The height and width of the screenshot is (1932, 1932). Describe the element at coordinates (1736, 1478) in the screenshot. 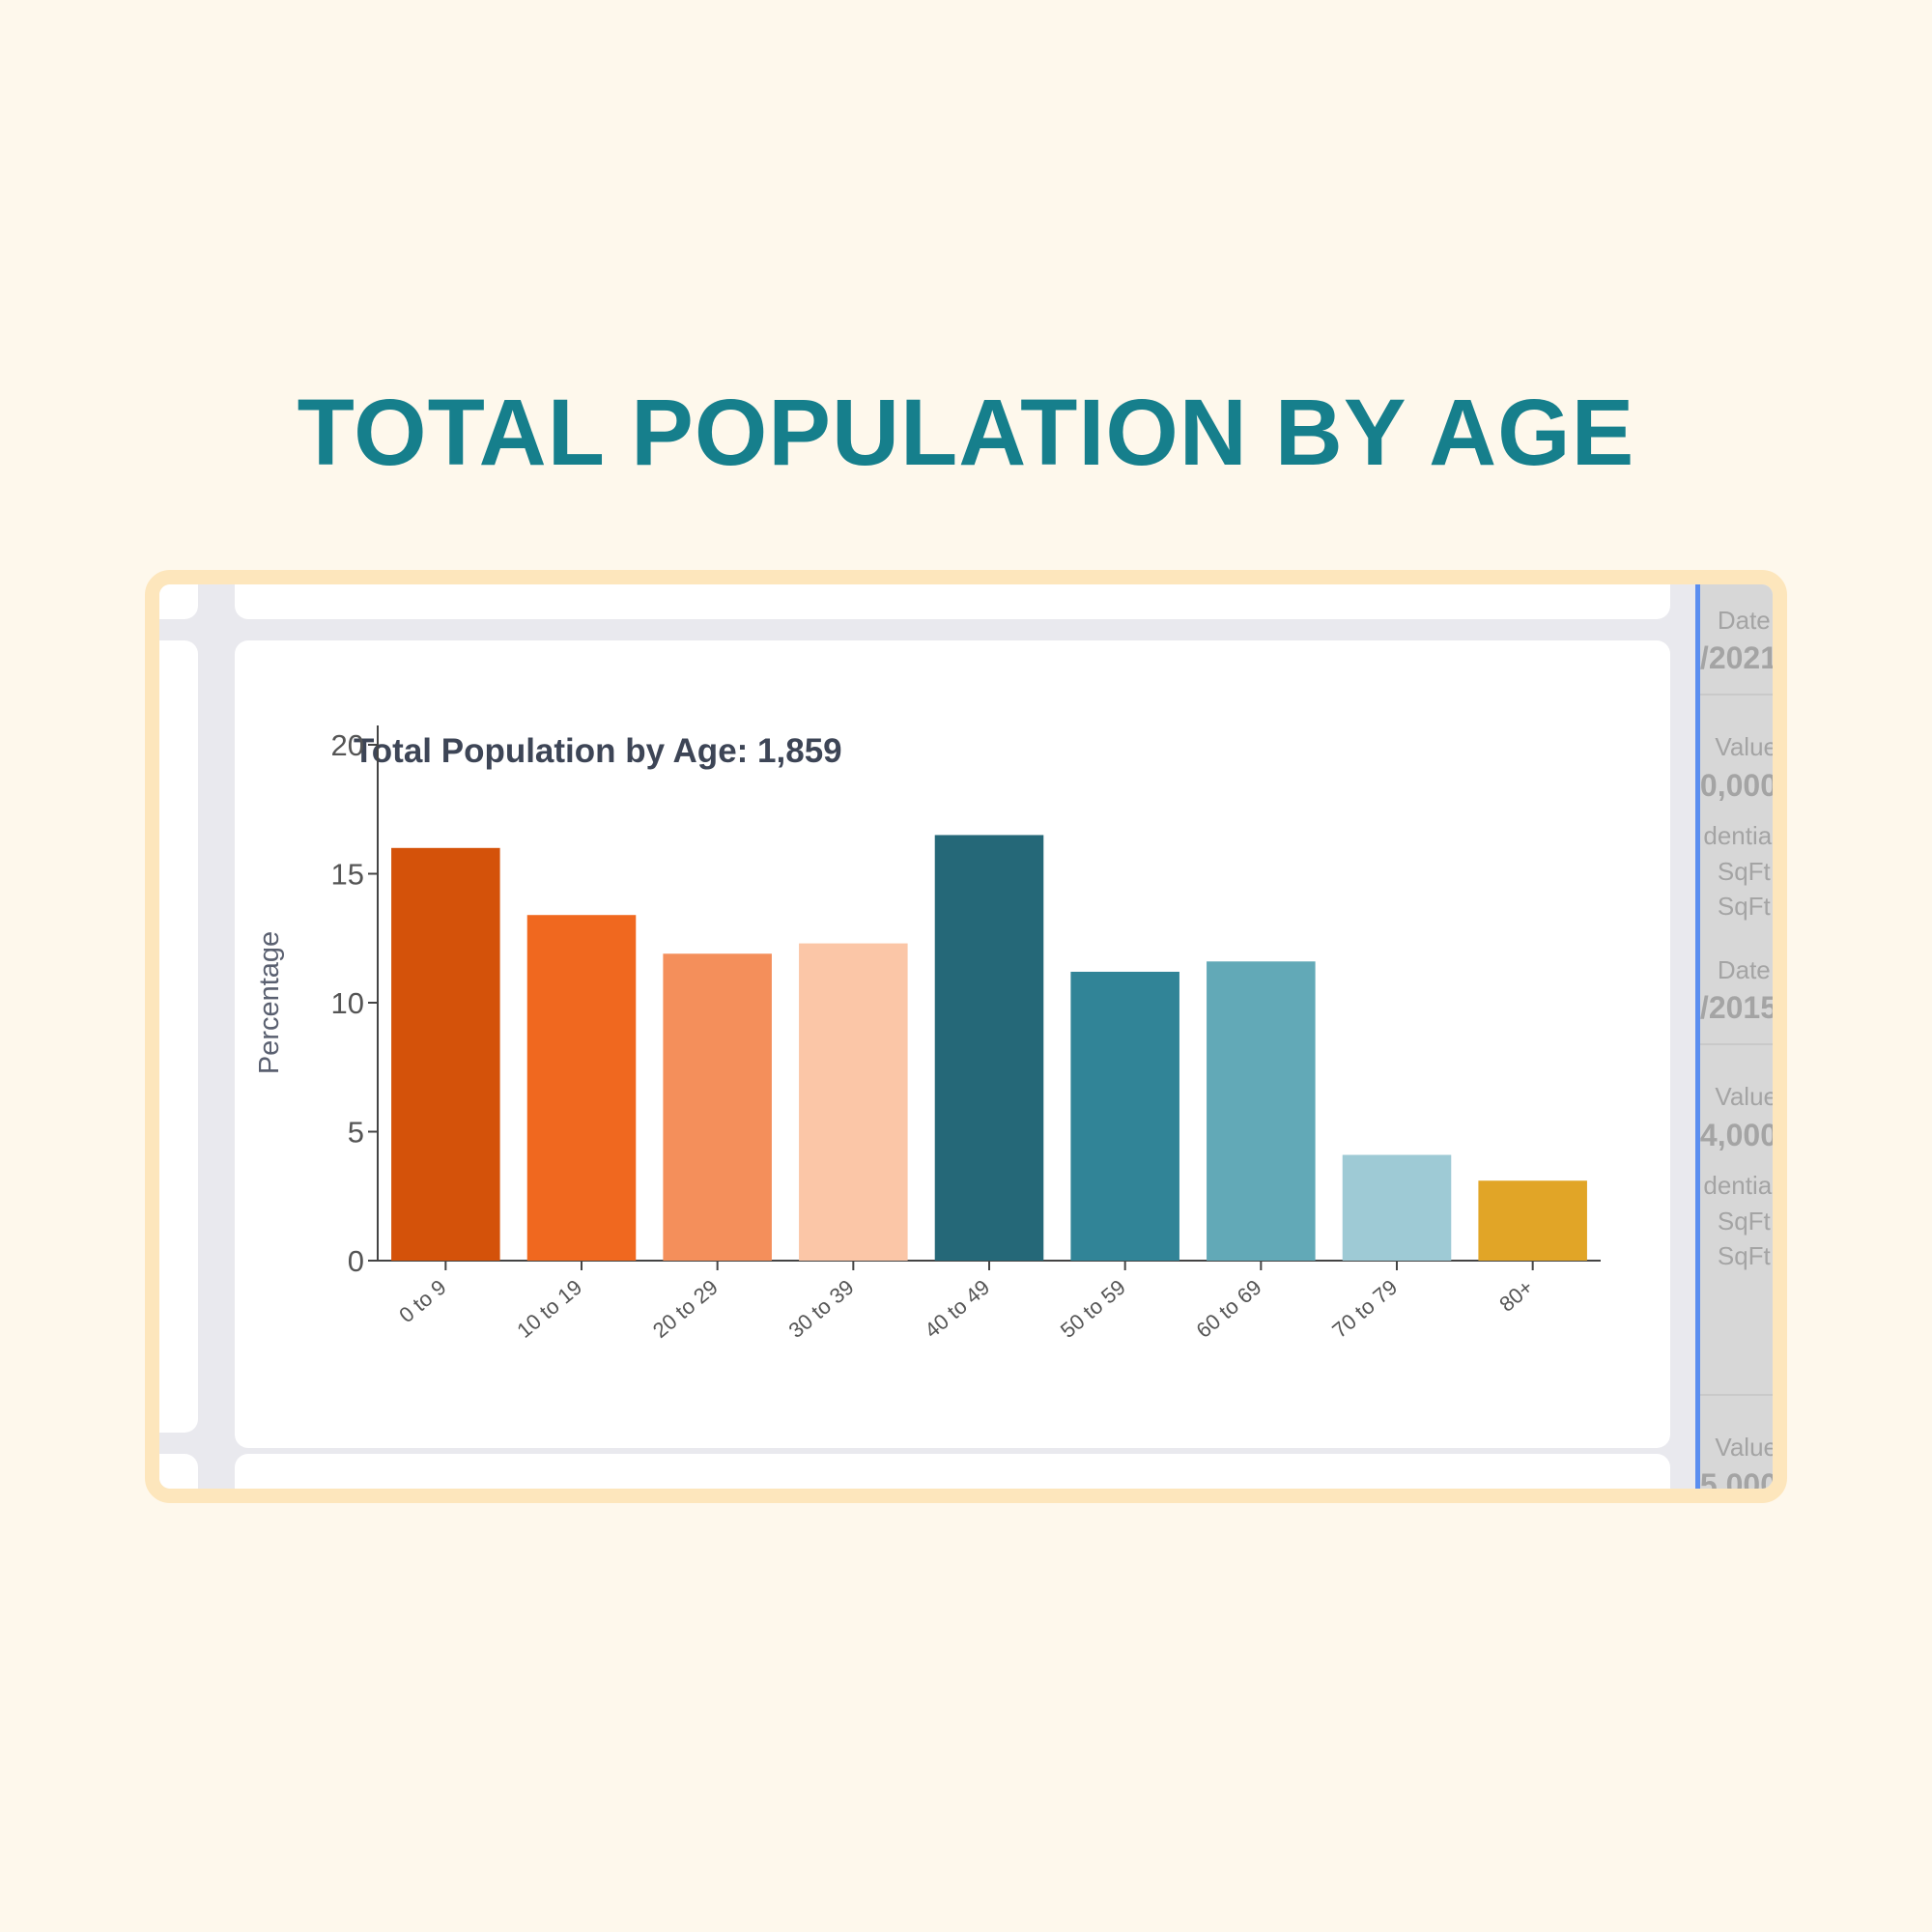

I see `side-value-3: 5,000` at that location.